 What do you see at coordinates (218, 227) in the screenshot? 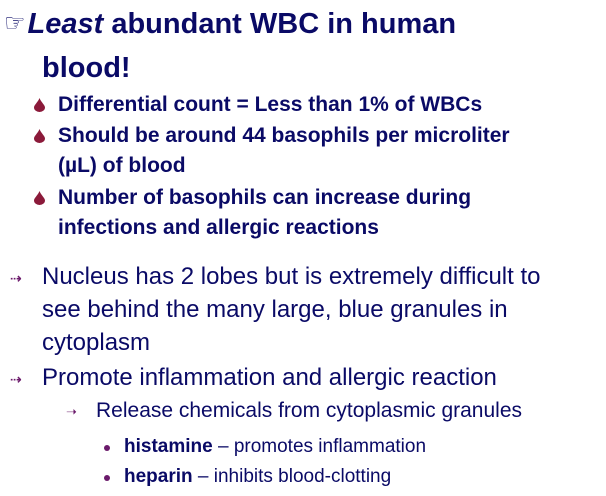
I see `sub-bullet-text-line2: infections and allergic reactions` at bounding box center [218, 227].